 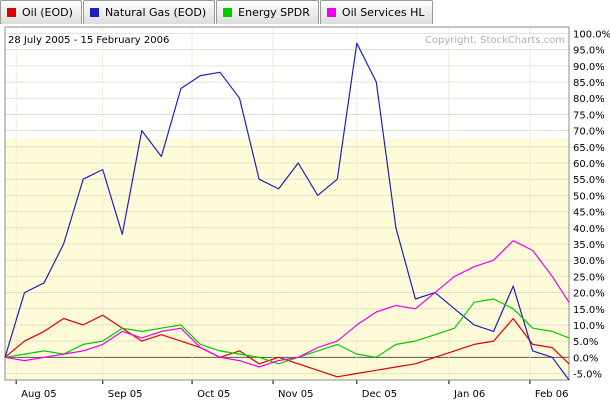 I want to click on y-tick-label: 5.0%, so click(x=585, y=342).